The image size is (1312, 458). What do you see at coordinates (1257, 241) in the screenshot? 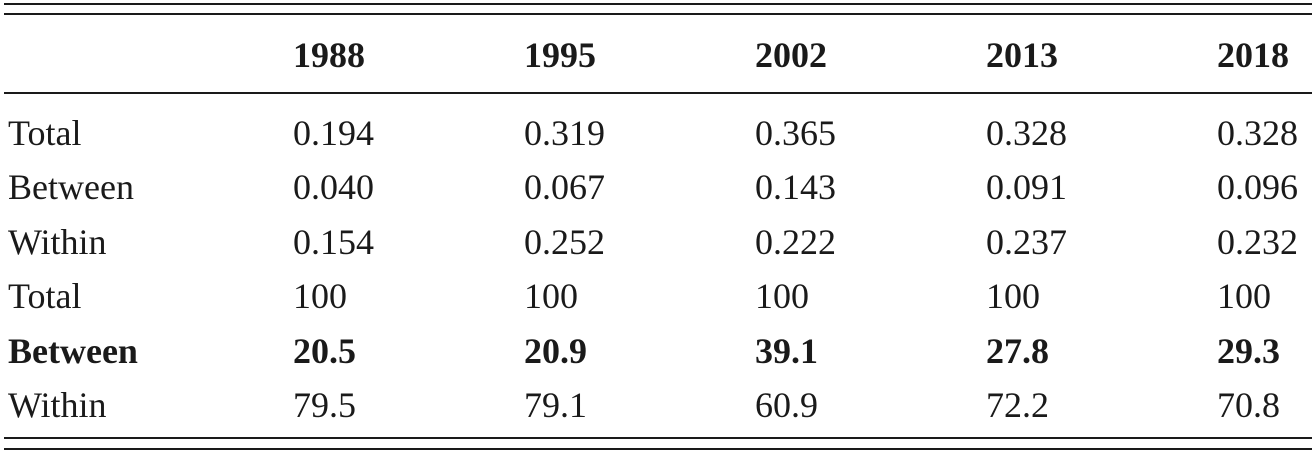
I see `table-cell: 0.232` at bounding box center [1257, 241].